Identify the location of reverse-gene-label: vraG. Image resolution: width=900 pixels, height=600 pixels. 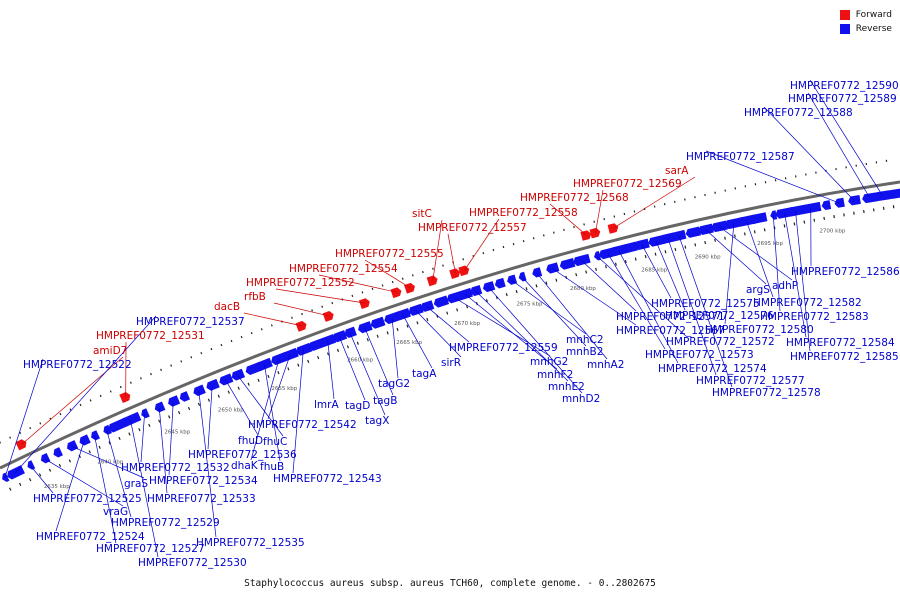
(115, 512).